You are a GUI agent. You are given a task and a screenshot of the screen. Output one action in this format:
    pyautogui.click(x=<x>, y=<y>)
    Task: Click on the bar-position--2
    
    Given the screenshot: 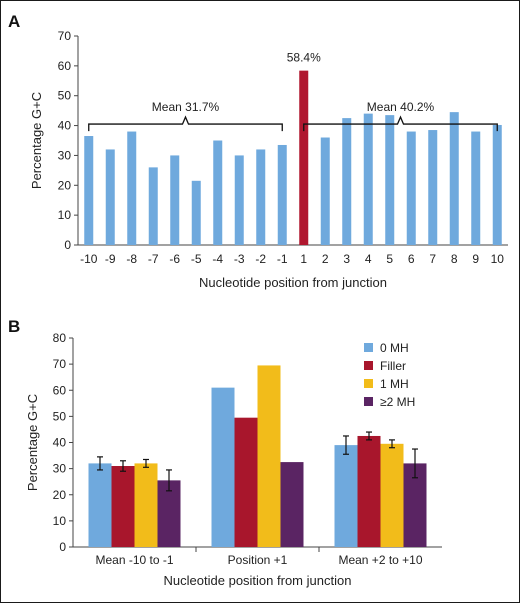 What is the action you would take?
    pyautogui.click(x=261, y=197)
    